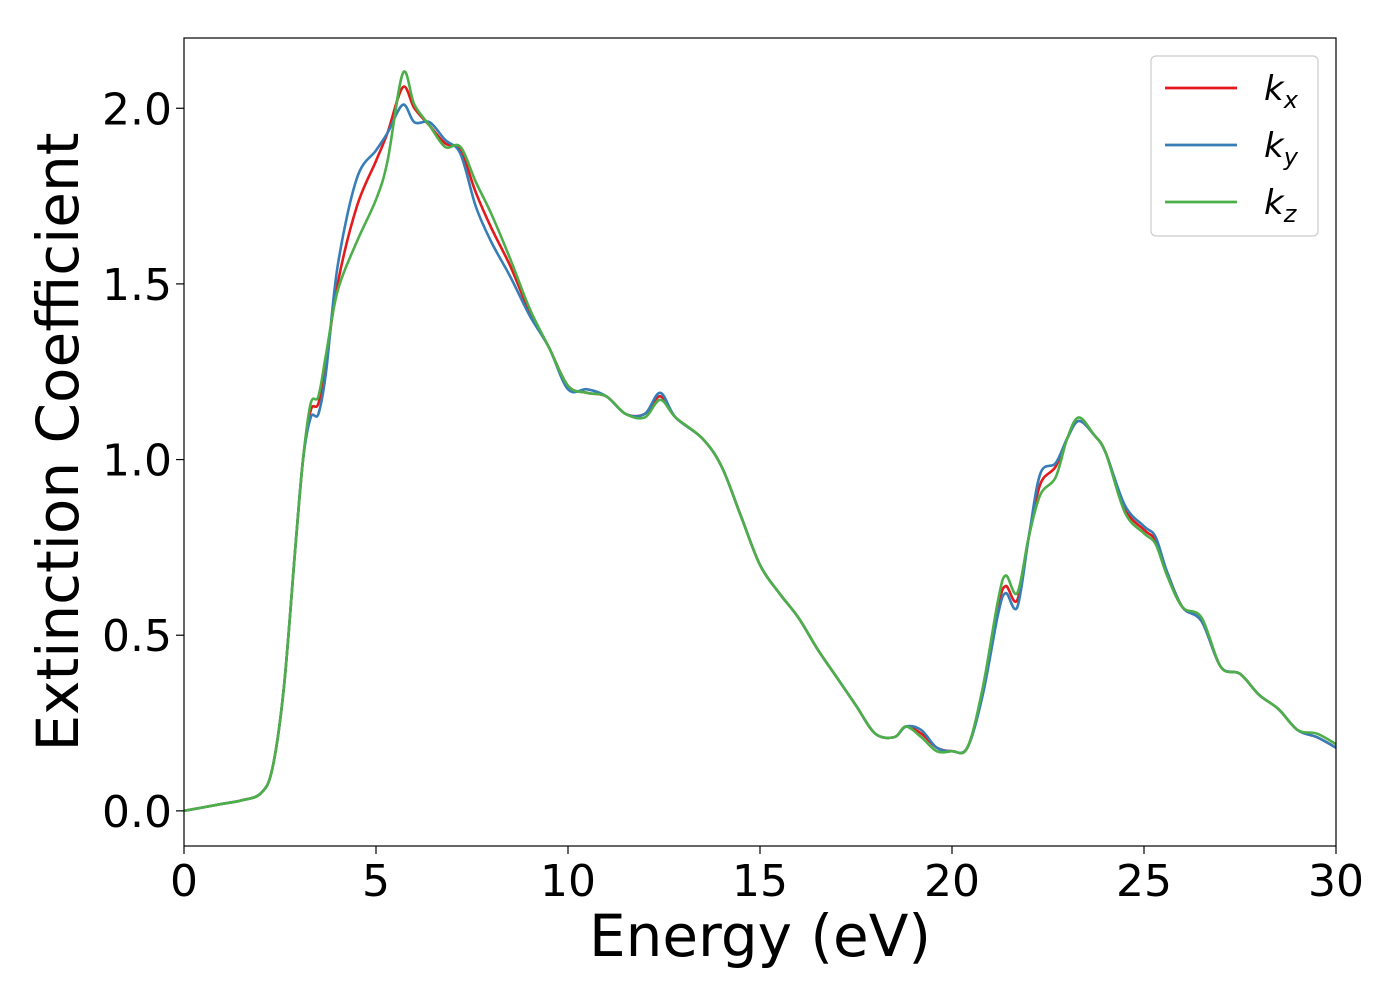  Describe the element at coordinates (760, 936) in the screenshot. I see `x-axis-label: Energy (eV)` at that location.